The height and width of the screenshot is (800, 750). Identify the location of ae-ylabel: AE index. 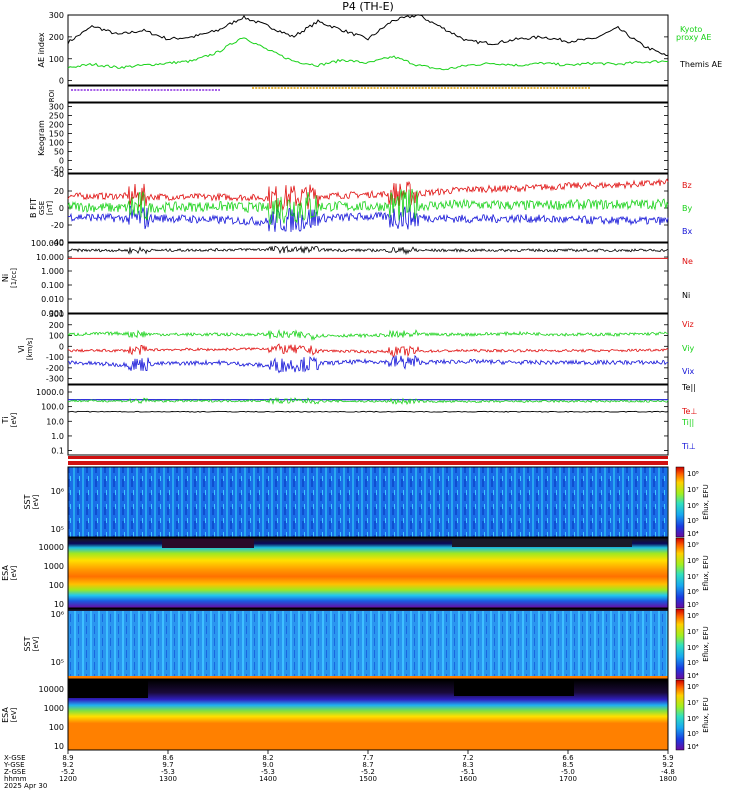
(41, 49).